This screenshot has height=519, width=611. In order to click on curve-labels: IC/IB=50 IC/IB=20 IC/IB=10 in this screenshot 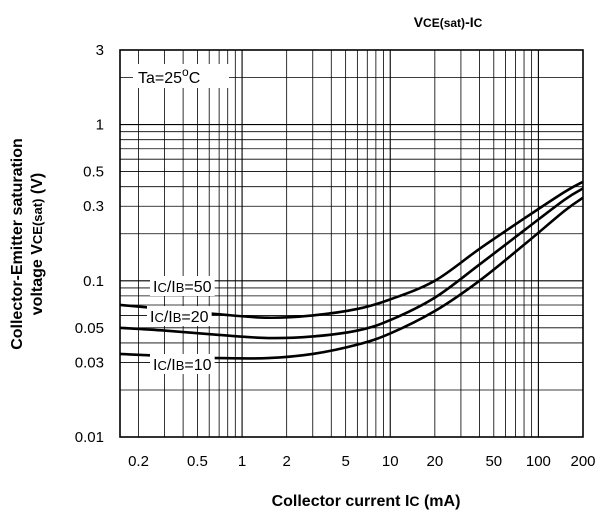, I will do `click(181, 325)`.